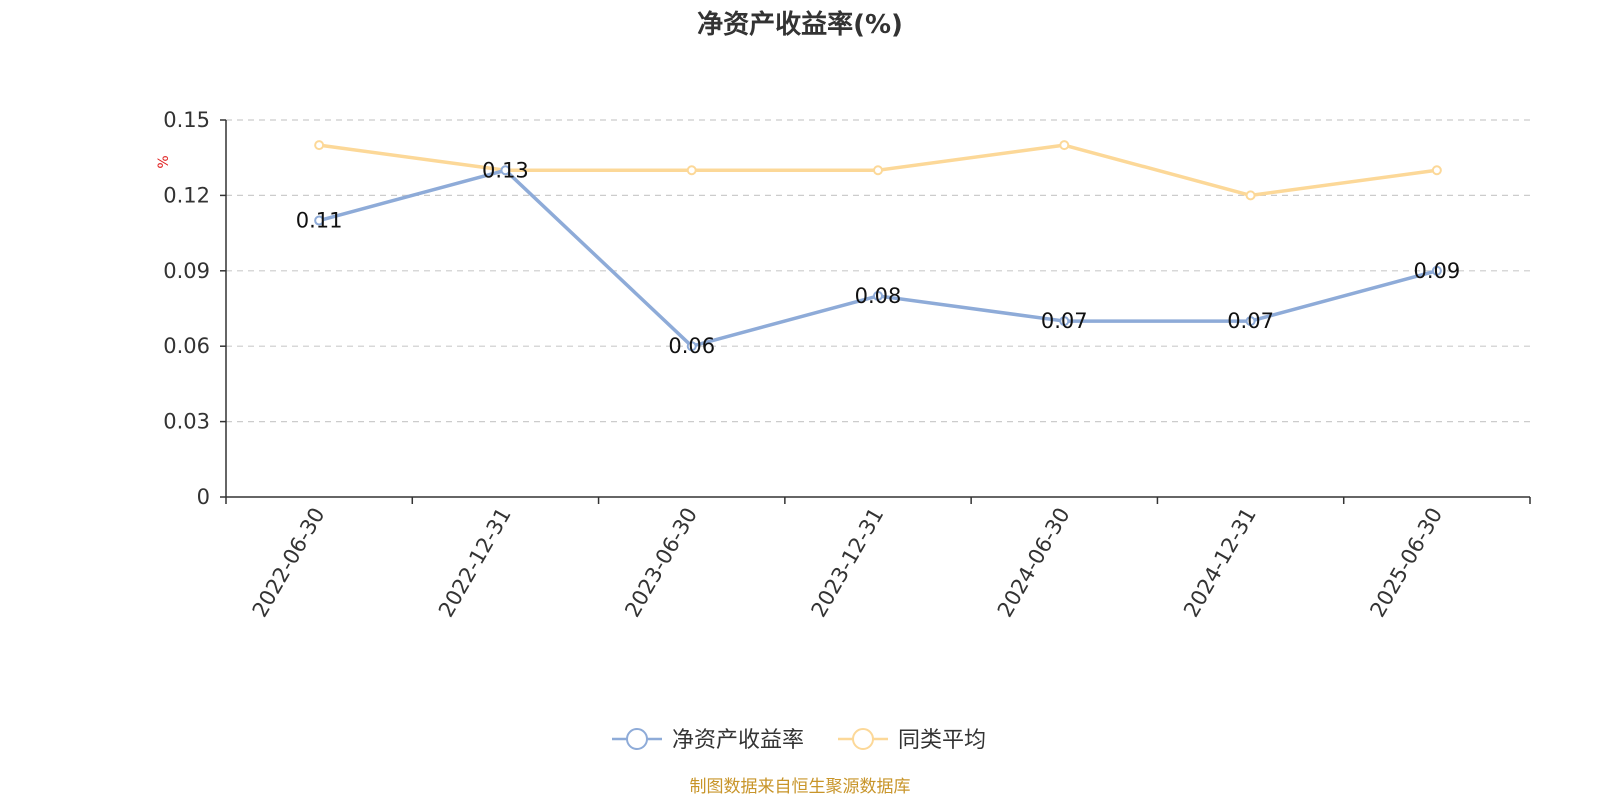 This screenshot has height=800, width=1600. I want to click on y-tick-label: 0.15, so click(186, 120).